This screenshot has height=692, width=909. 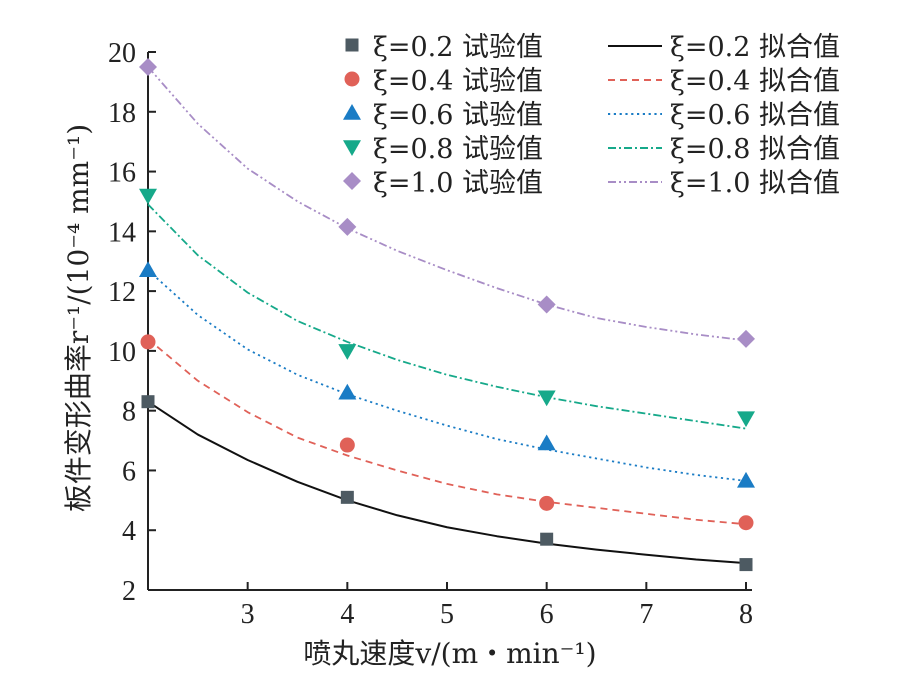 I want to click on x-tick-label: 6, so click(x=547, y=614).